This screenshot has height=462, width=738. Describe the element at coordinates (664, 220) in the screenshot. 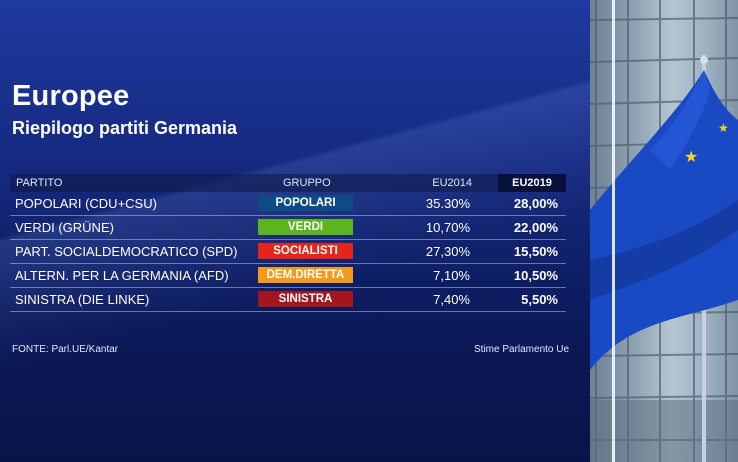

I see `eu-flag` at that location.